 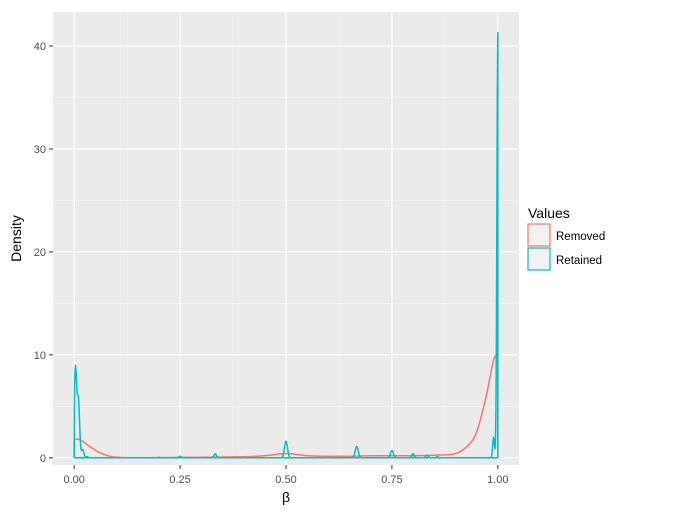 I want to click on legend-label-retained: Retained, so click(x=579, y=261).